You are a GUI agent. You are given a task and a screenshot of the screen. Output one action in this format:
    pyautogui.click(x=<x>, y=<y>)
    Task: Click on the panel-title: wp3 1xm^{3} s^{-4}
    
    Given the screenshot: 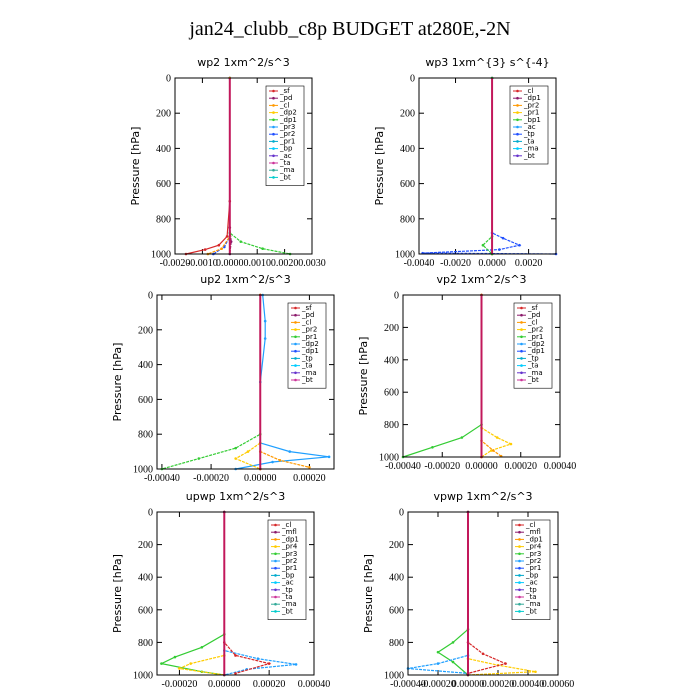 What is the action you would take?
    pyautogui.click(x=487, y=62)
    